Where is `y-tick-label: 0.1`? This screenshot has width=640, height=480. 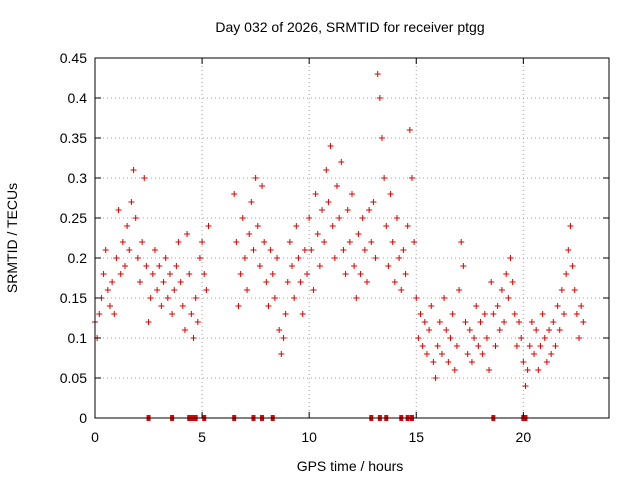 y-tick-label: 0.1 is located at coordinates (78, 338).